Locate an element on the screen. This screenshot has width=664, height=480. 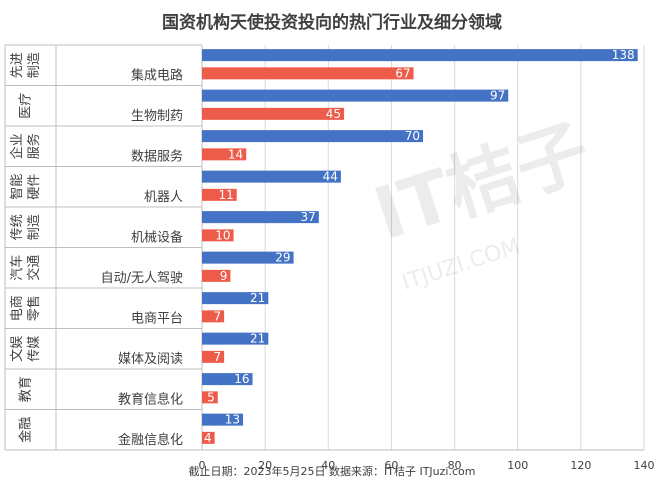
x-tick-label: 20 is located at coordinates (265, 465).